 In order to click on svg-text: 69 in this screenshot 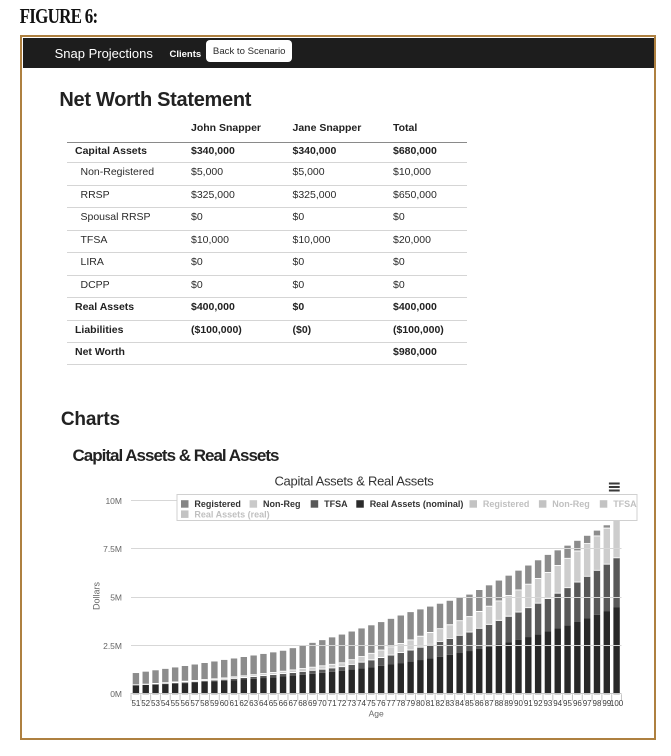, I will do `click(312, 703)`.